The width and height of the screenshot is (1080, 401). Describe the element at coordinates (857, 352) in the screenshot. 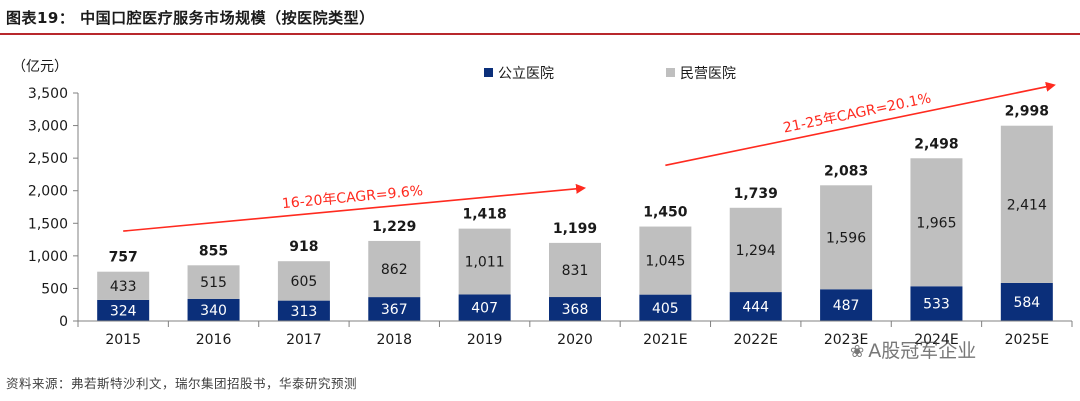

I see `wechat-icon: ❀` at that location.